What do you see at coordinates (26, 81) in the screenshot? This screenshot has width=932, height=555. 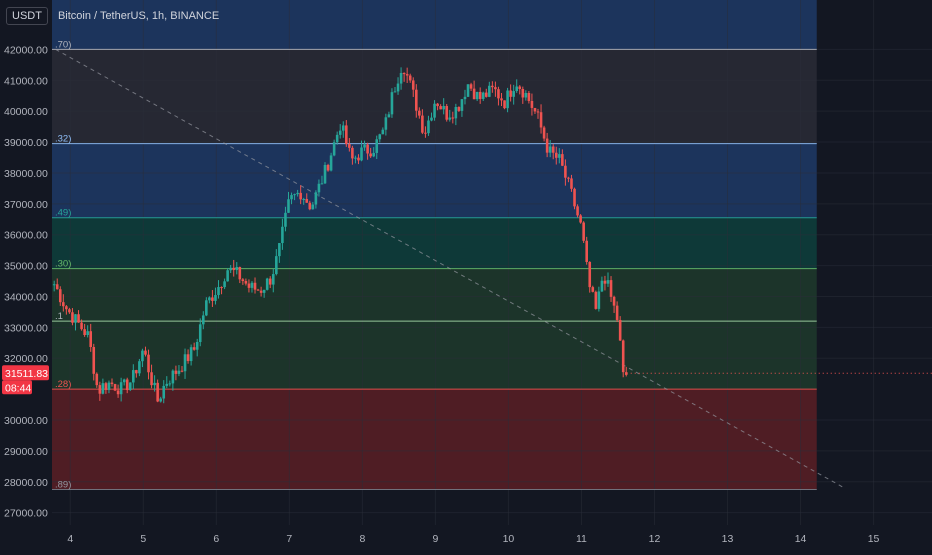 I see `price-tick-label: 41000.00` at bounding box center [26, 81].